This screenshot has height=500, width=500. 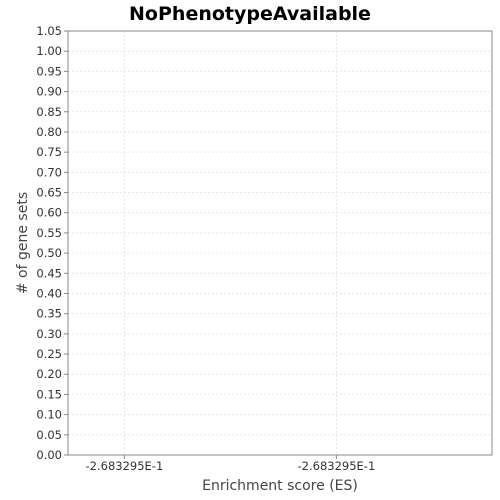 What do you see at coordinates (49, 213) in the screenshot?
I see `y-tick-label: 0.60` at bounding box center [49, 213].